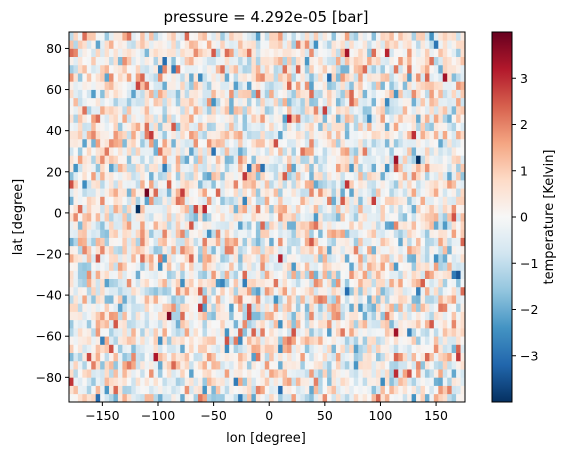 The height and width of the screenshot is (455, 568). What do you see at coordinates (18, 217) in the screenshot?
I see `y-axis-label: lat [degree]` at bounding box center [18, 217].